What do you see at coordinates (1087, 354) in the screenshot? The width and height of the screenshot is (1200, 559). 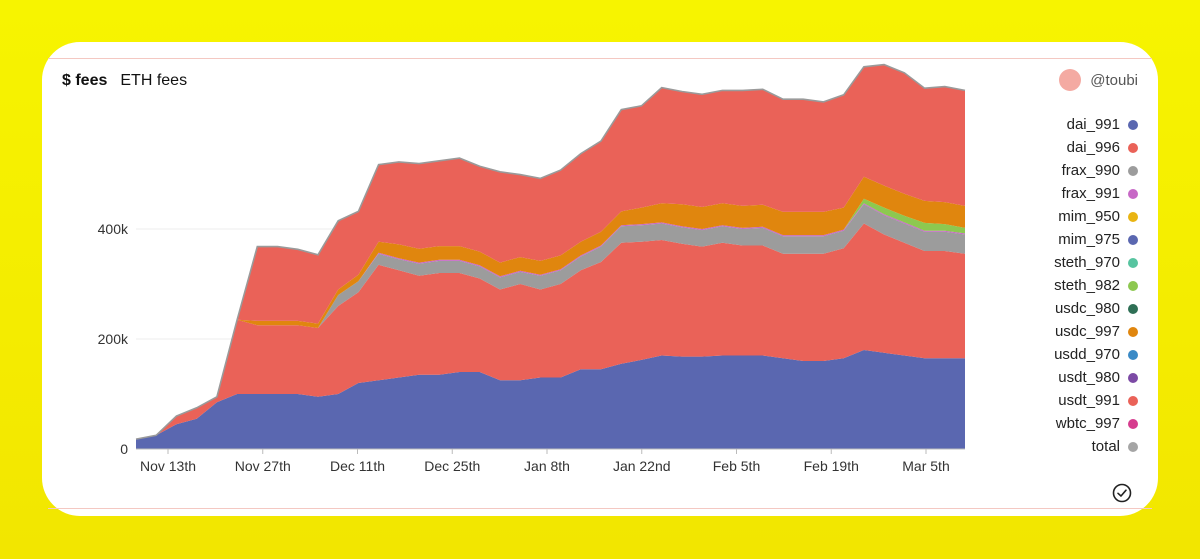 I see `legend-label: usdd_970` at bounding box center [1087, 354].